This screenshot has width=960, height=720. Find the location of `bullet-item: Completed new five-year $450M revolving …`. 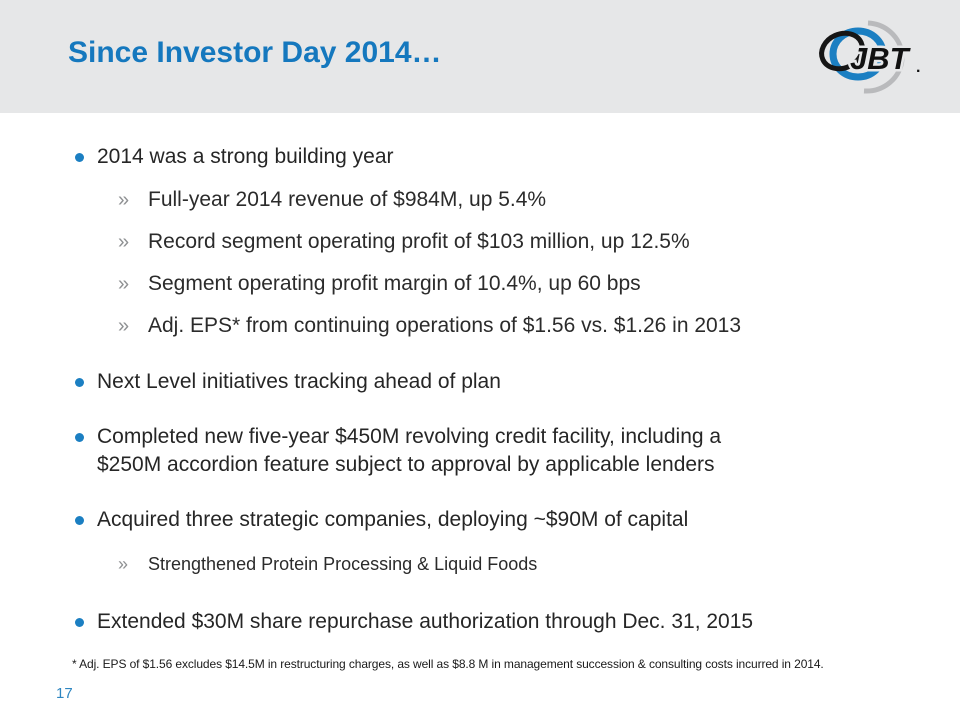

bullet-item: Completed new five-year $450M revolving … is located at coordinates (480, 451).